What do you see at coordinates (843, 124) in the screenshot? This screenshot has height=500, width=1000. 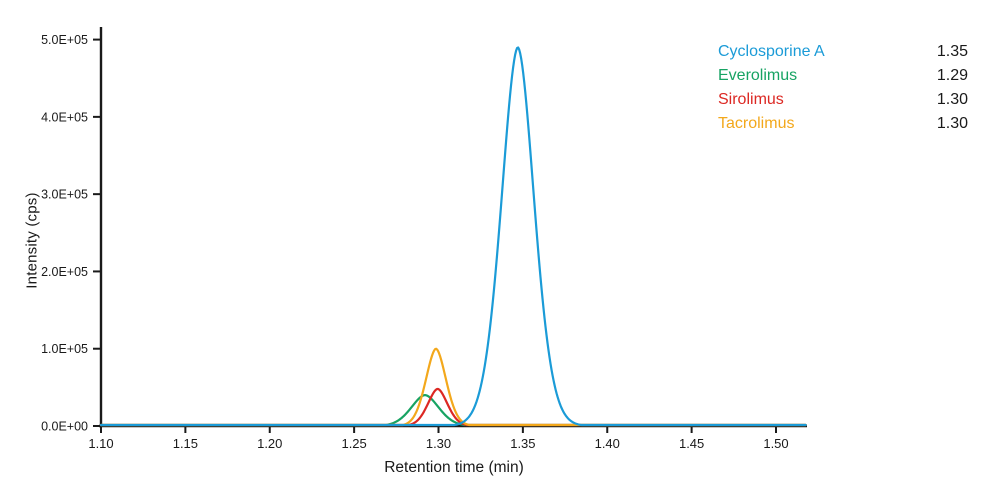 I see `legend-item-tacrolimus: Tacrolimus 1.30` at bounding box center [843, 124].